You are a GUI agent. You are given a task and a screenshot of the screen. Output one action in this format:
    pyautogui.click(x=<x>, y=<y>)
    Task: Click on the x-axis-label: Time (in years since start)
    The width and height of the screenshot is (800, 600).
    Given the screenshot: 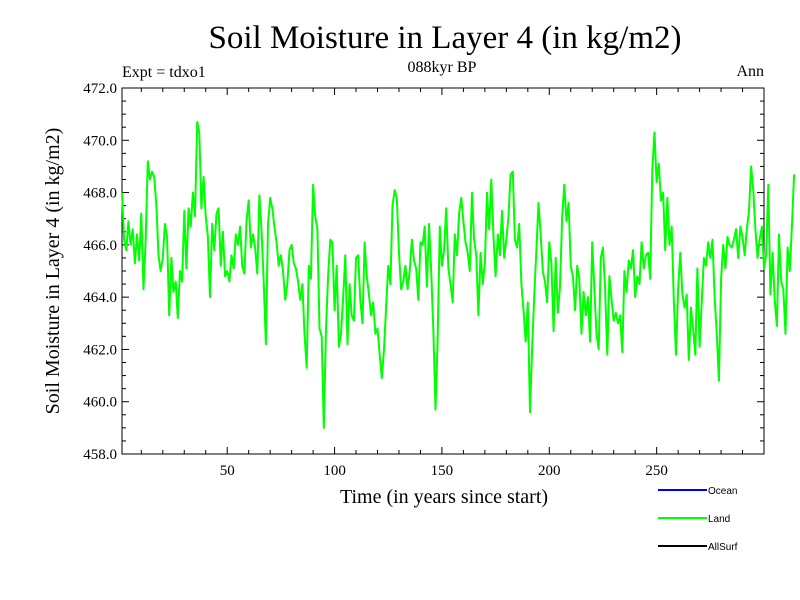 What is the action you would take?
    pyautogui.click(x=444, y=497)
    